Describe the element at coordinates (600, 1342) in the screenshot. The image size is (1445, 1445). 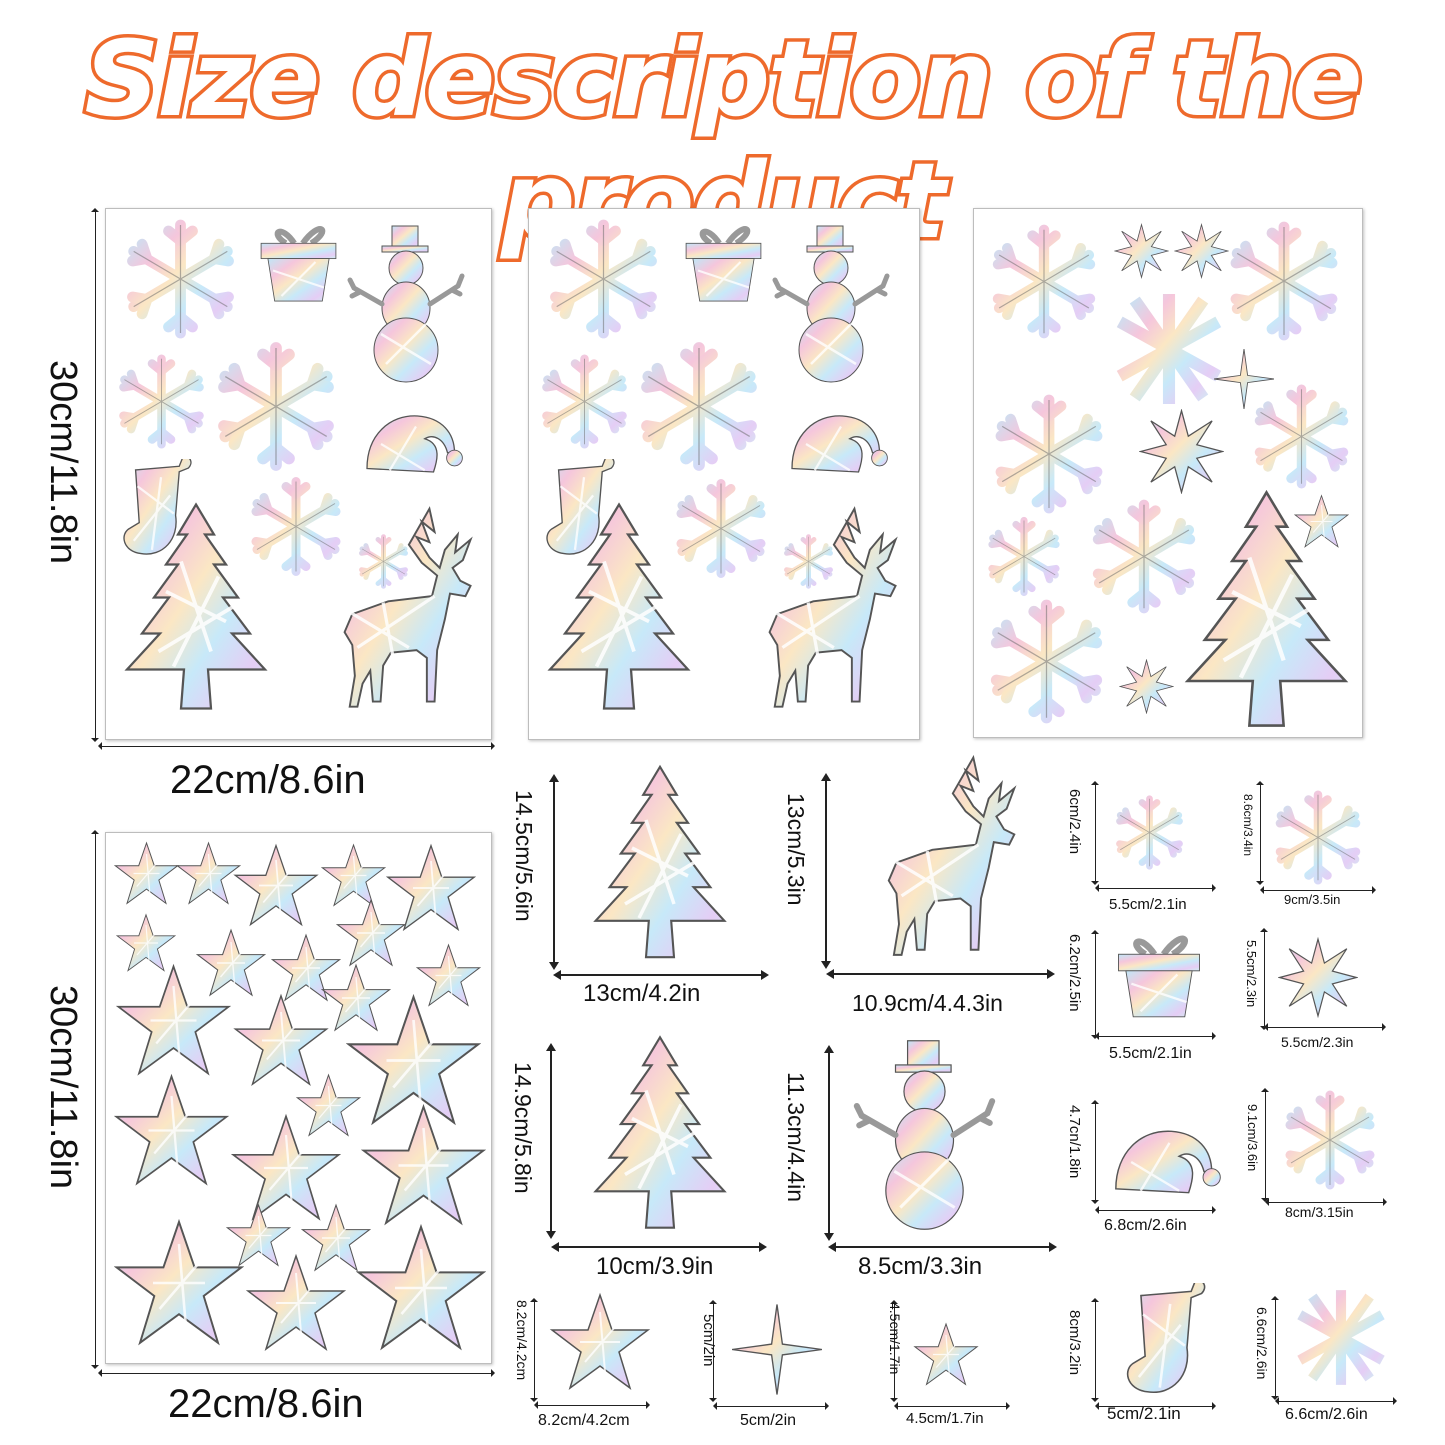
I see `star-large-icon` at that location.